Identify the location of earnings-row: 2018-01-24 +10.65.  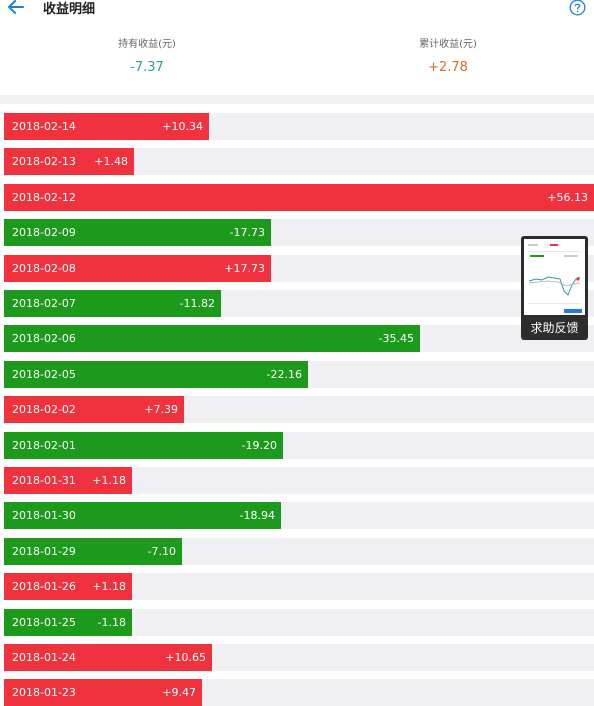
(299, 657).